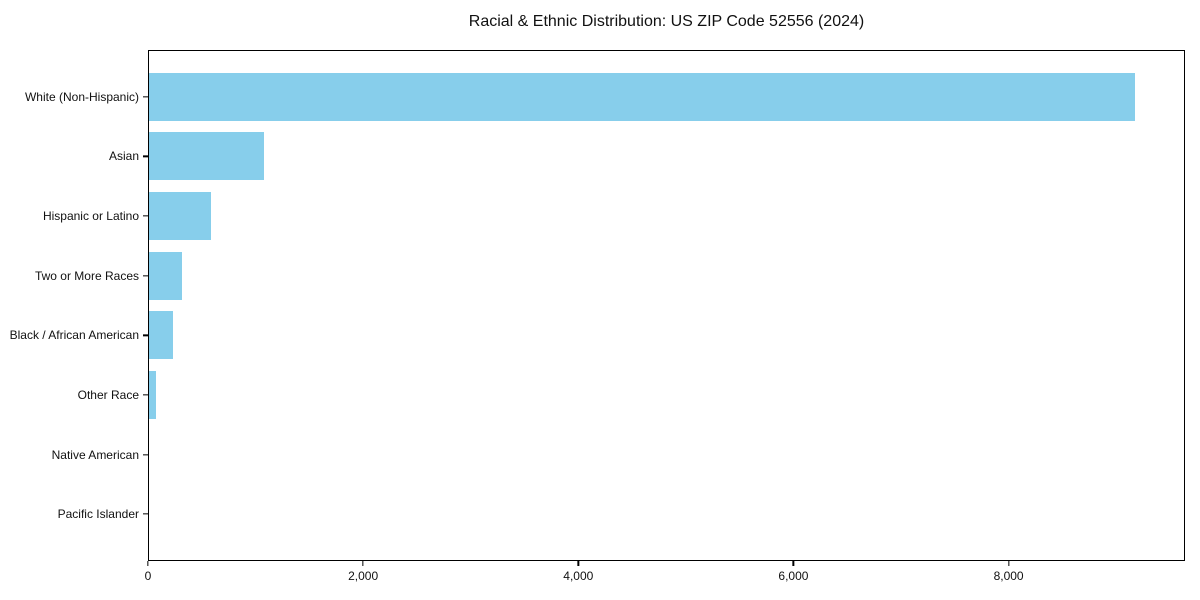 This screenshot has width=1200, height=600. I want to click on bar-row: Asian, so click(646, 157).